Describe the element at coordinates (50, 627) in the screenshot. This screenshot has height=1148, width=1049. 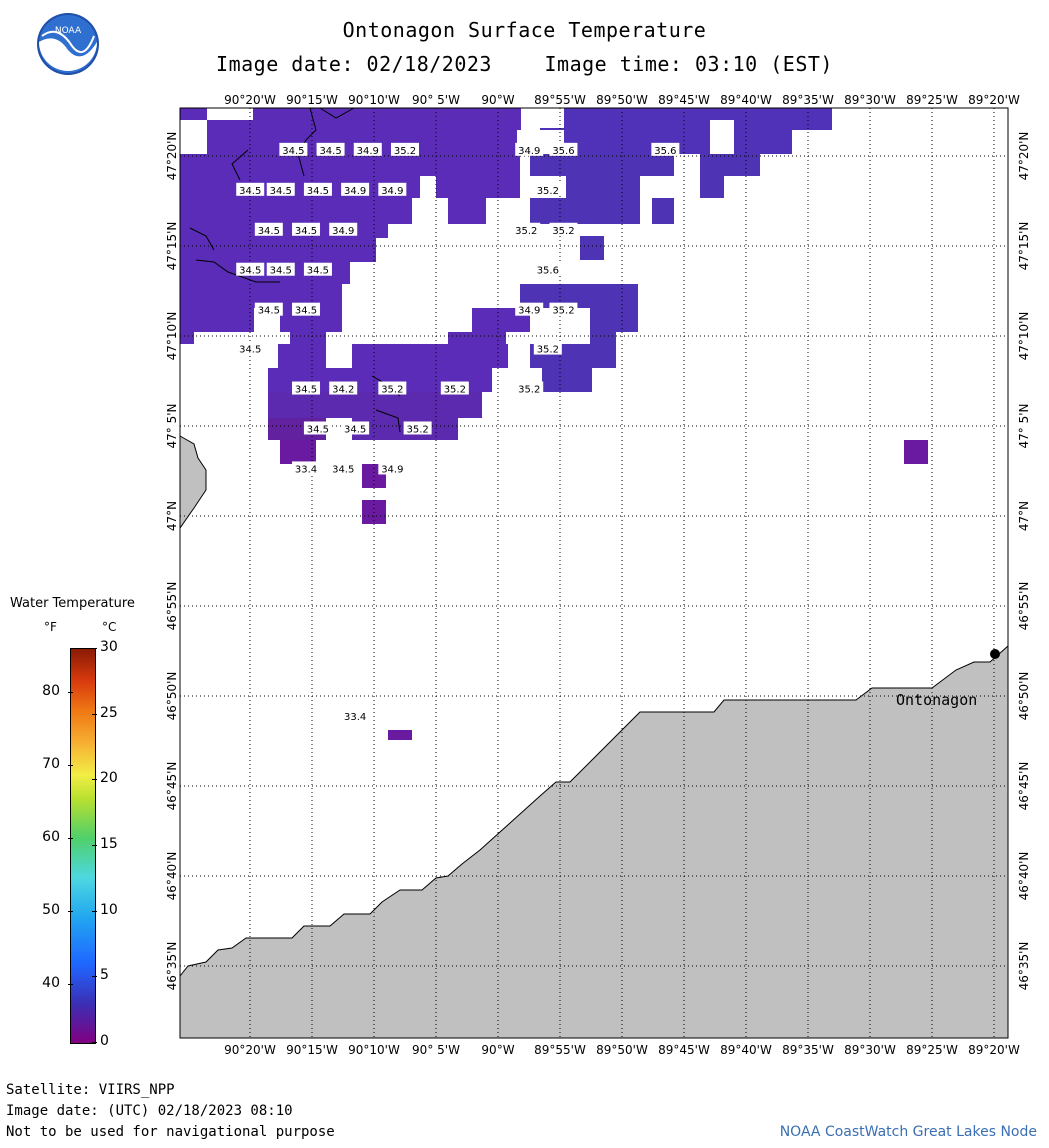
I see `legend-unit-fahrenheit: °F` at that location.